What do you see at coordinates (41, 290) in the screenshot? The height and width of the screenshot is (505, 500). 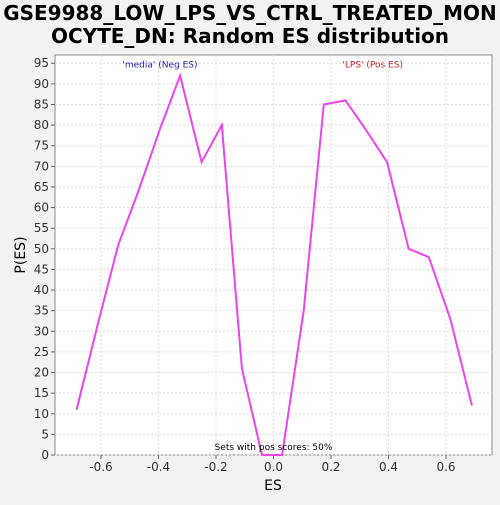 I see `y-tick-label: 40` at bounding box center [41, 290].